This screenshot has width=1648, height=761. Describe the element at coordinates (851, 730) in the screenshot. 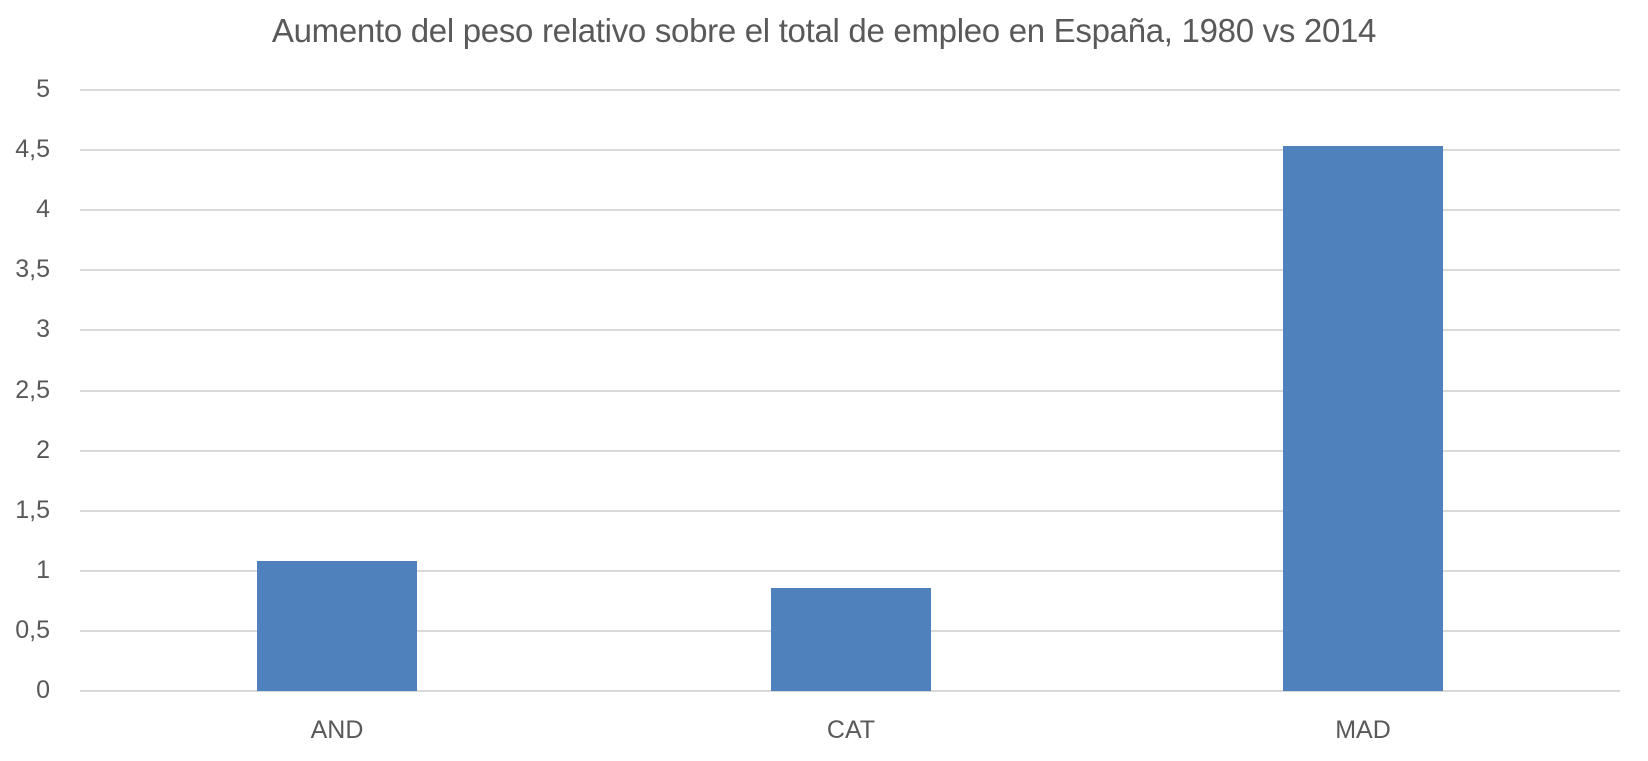

I see `x-axis-tick-label: CAT` at that location.